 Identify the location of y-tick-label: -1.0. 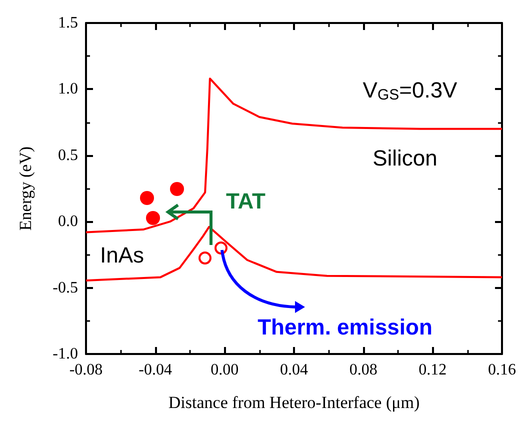
(65, 354).